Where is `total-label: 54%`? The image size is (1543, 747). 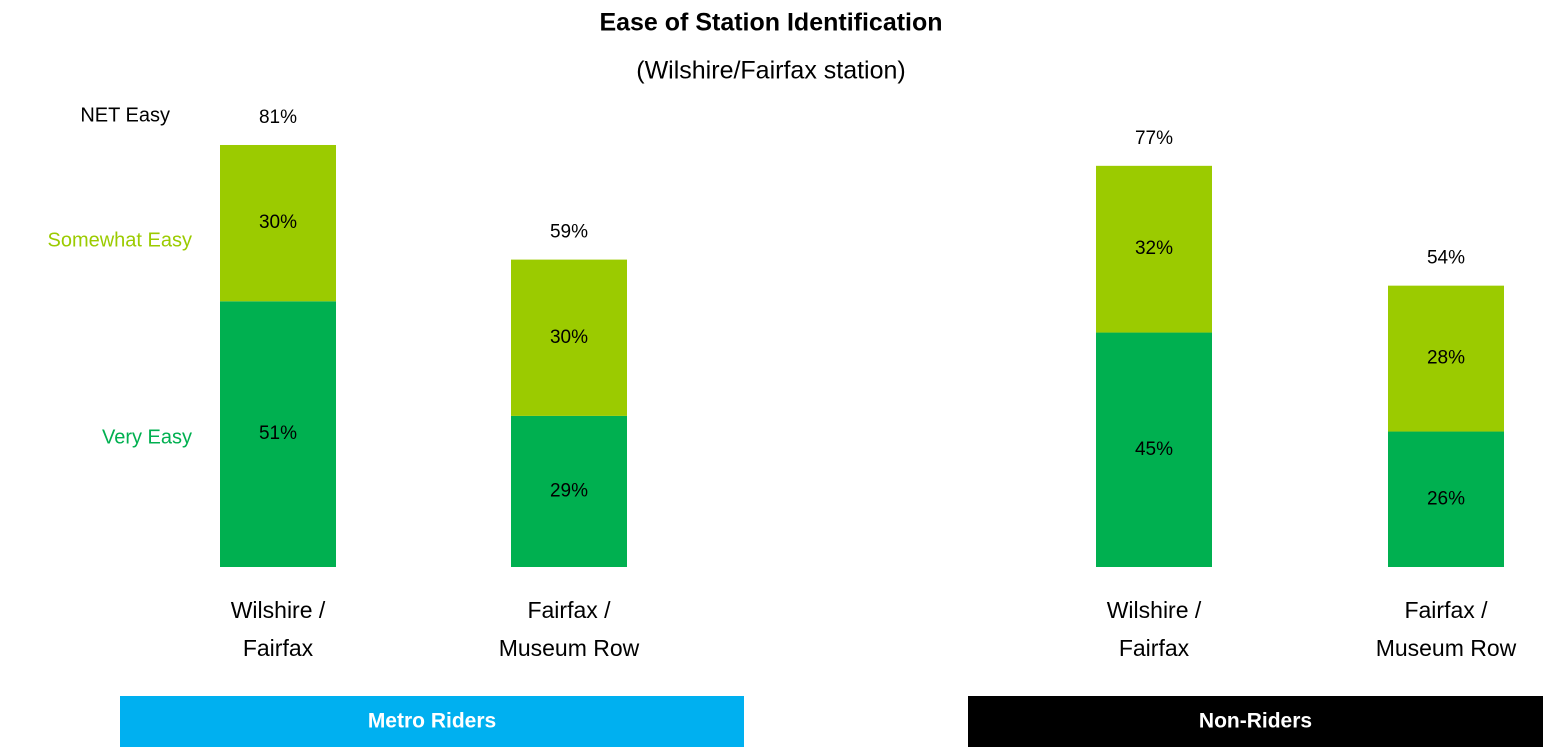 total-label: 54% is located at coordinates (1446, 258).